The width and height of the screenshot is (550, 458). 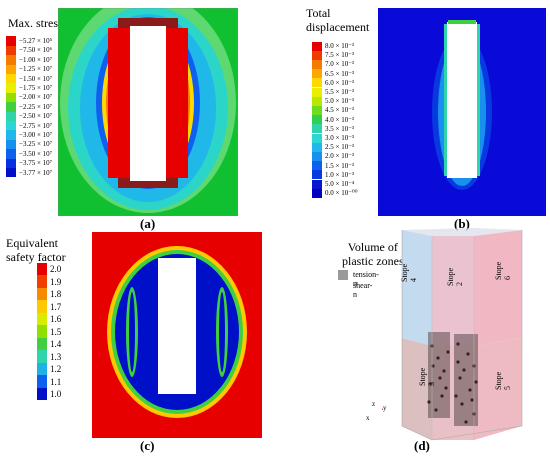 I want to click on caption-d: (d), so click(x=422, y=445).